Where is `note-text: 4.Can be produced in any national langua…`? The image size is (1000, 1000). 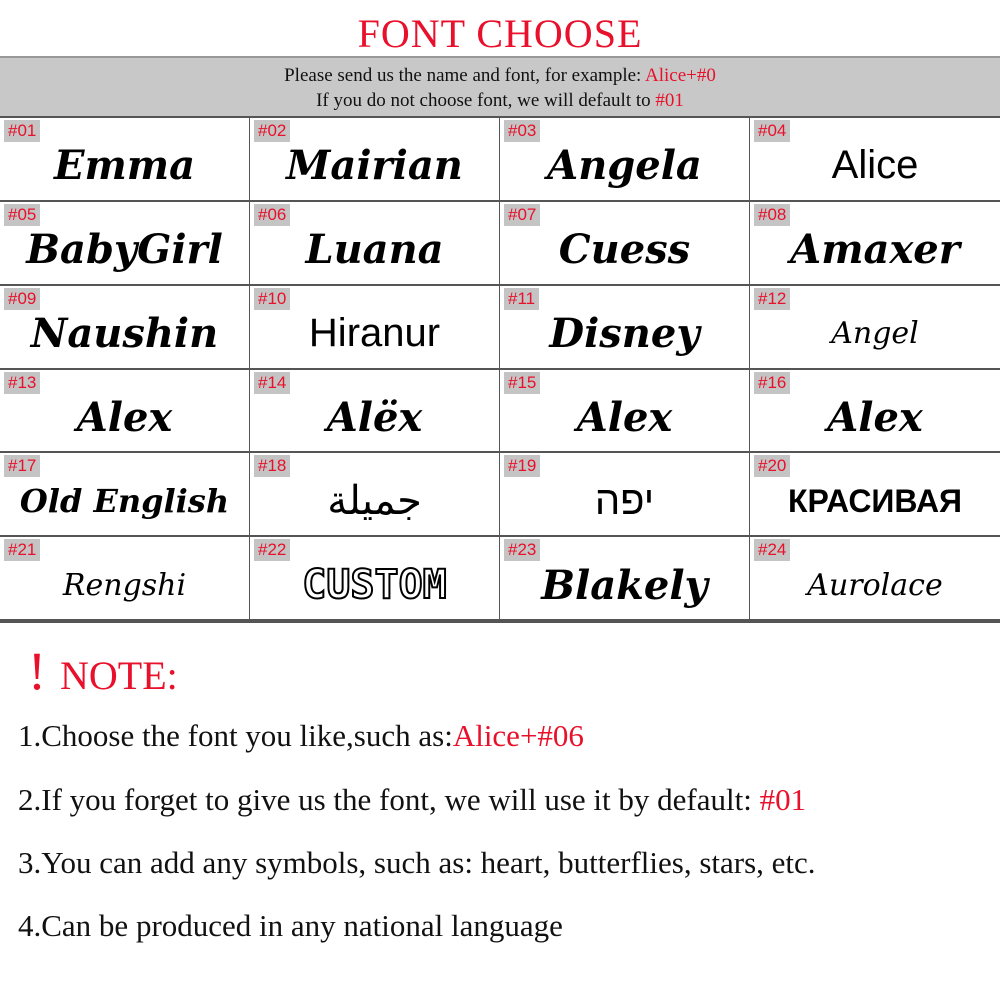 note-text: 4.Can be produced in any national langua… is located at coordinates (290, 925).